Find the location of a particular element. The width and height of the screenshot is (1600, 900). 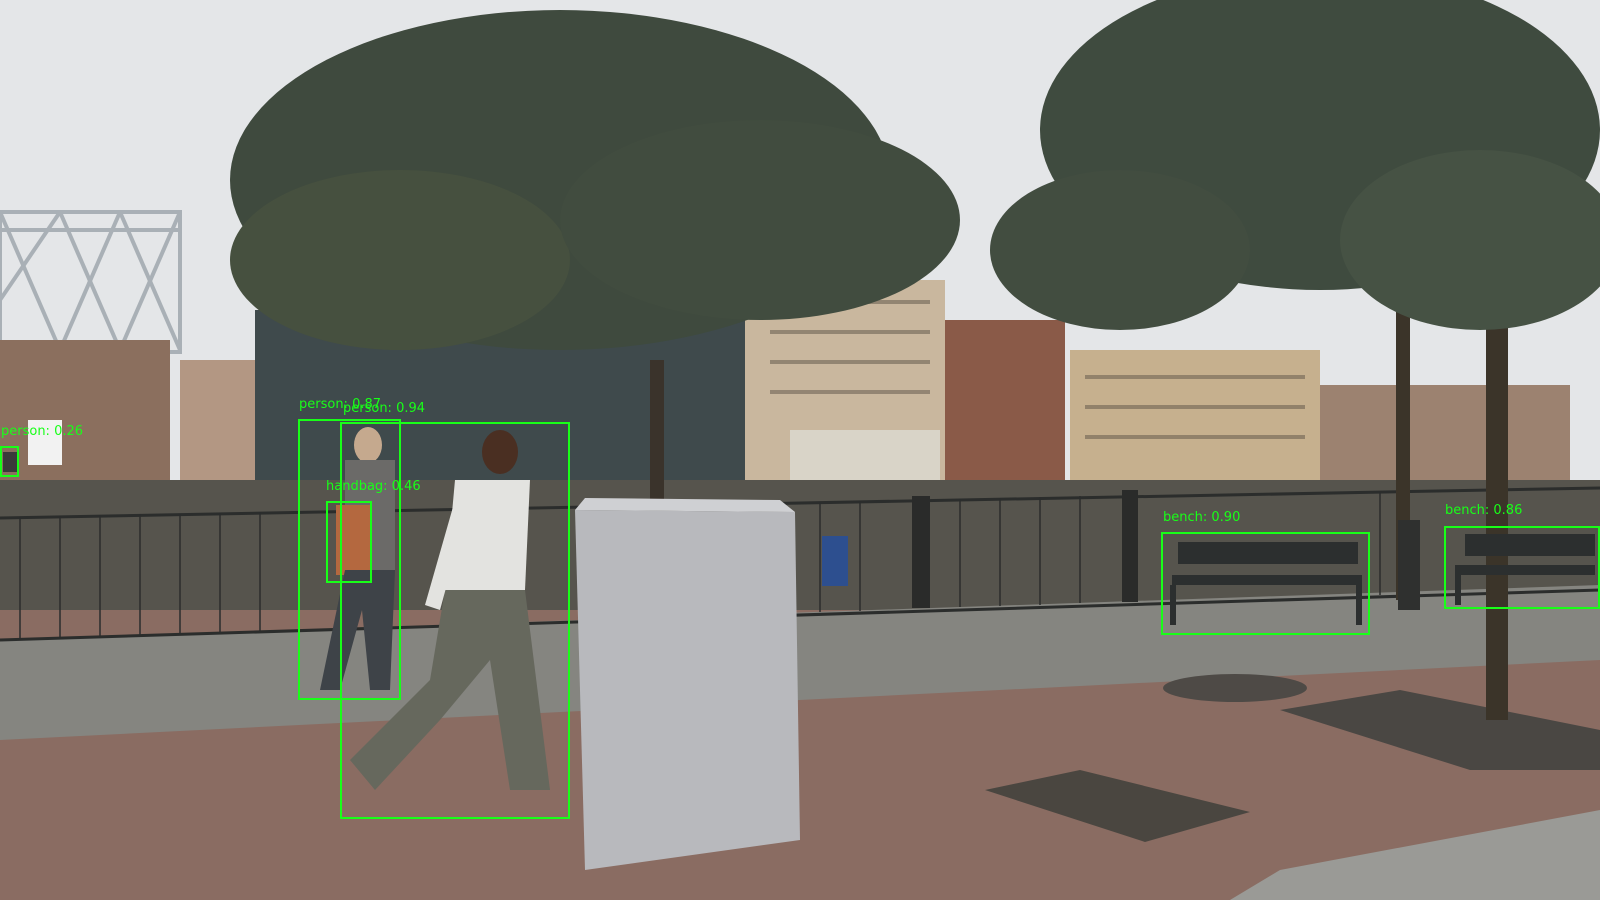

bench-center is located at coordinates (1266, 583).